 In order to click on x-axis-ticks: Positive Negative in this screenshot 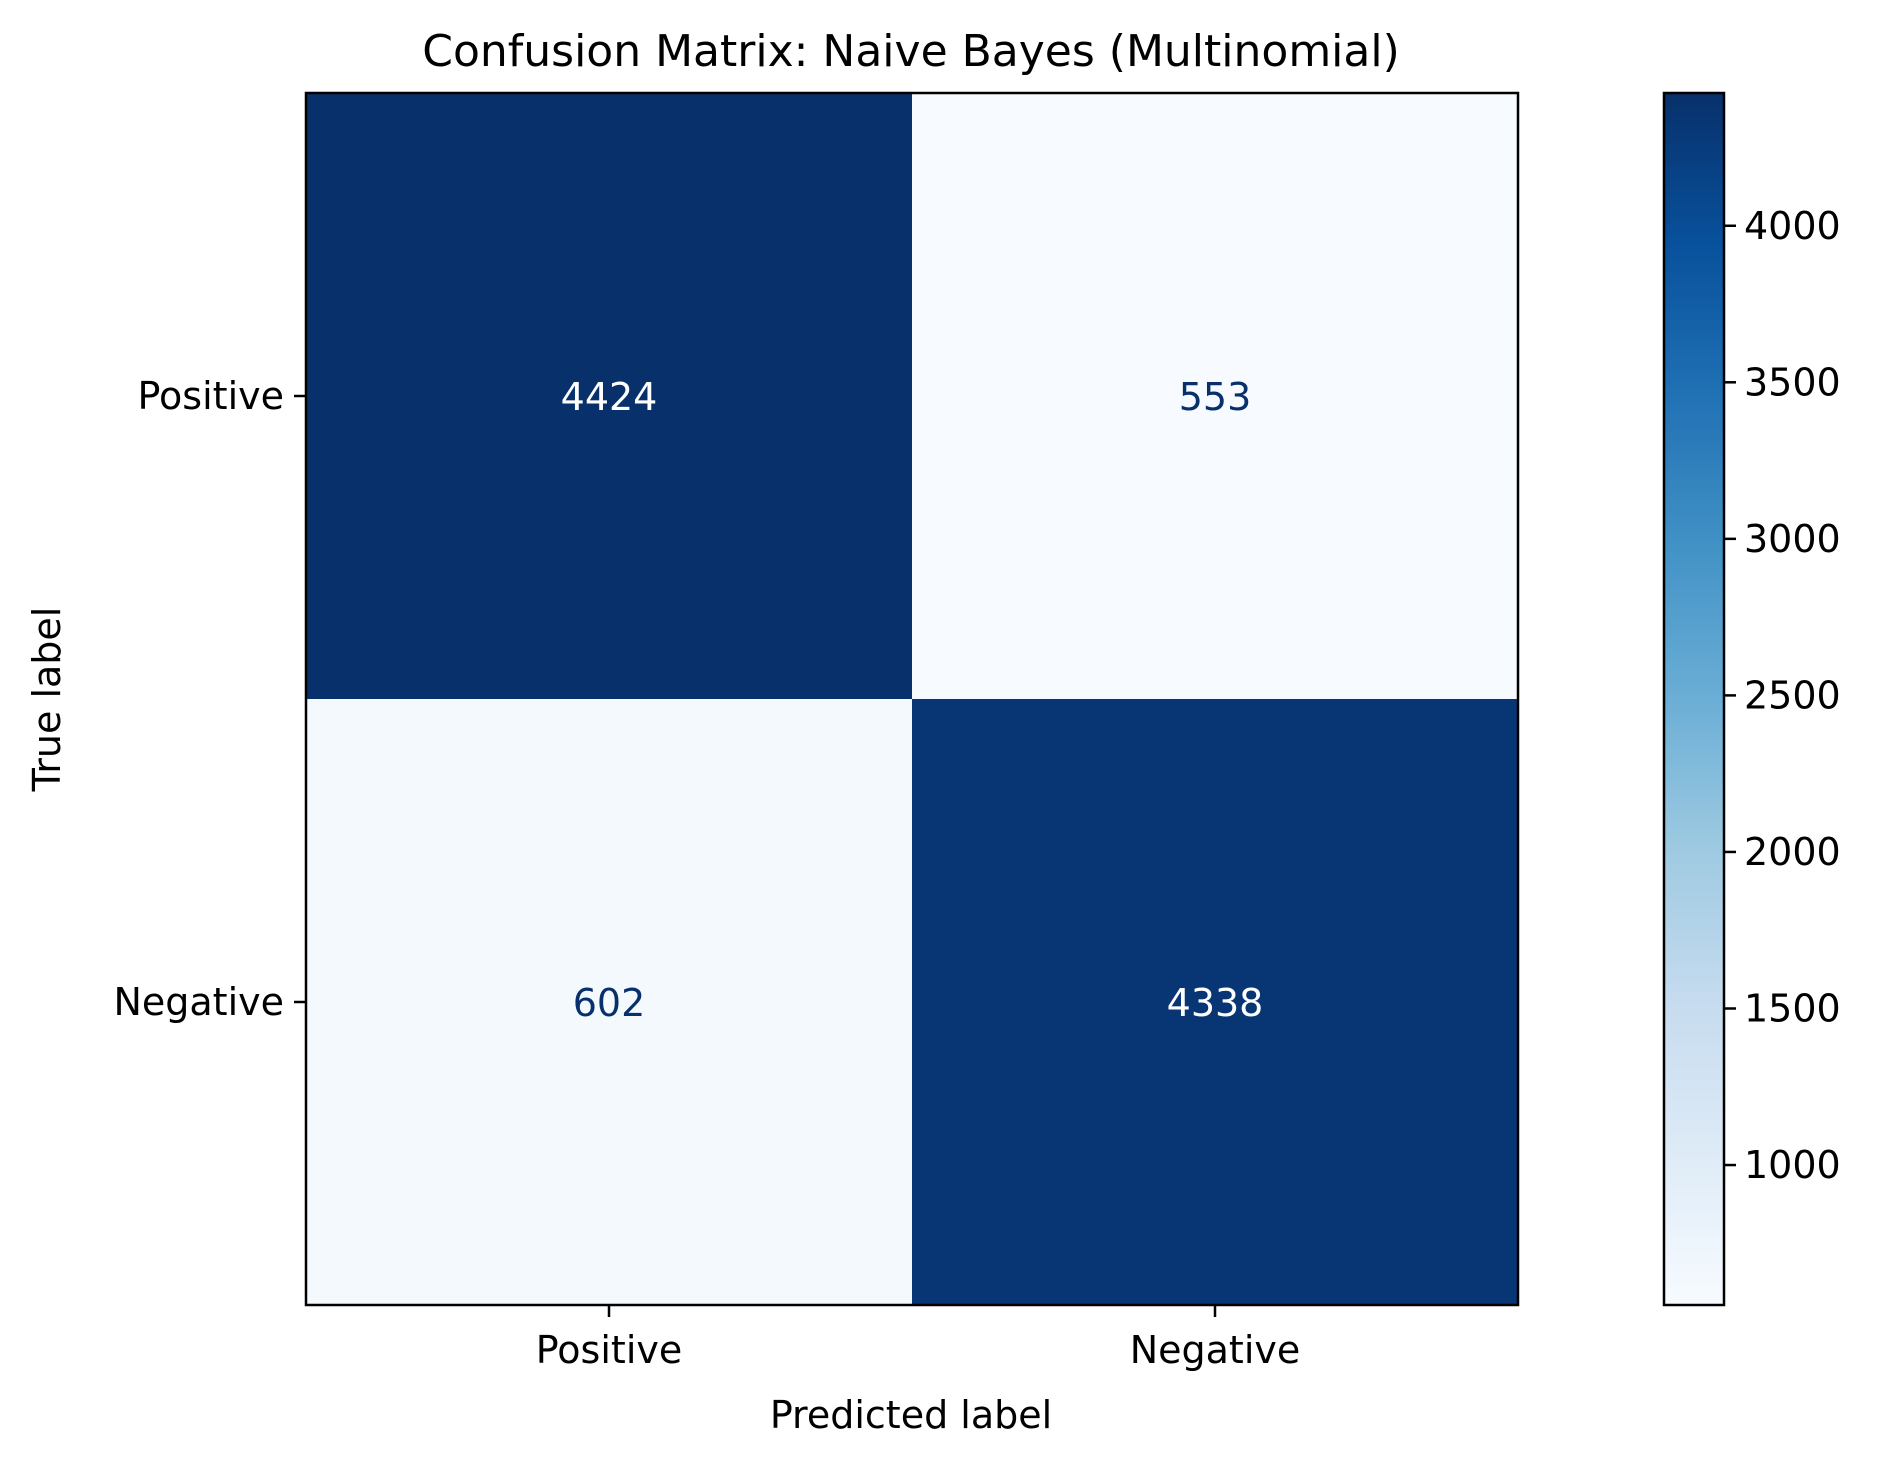, I will do `click(918, 1338)`.